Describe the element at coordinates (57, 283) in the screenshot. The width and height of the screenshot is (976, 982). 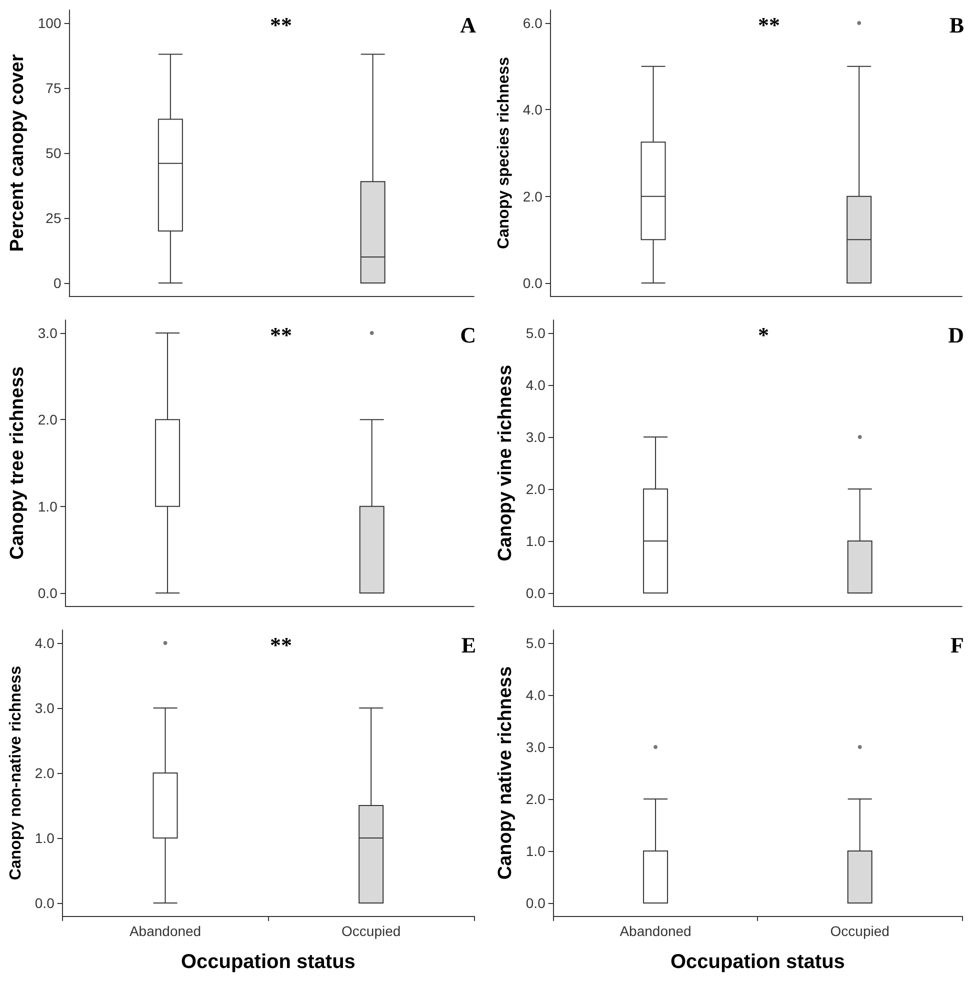
I see `y-tick-label: 0` at that location.